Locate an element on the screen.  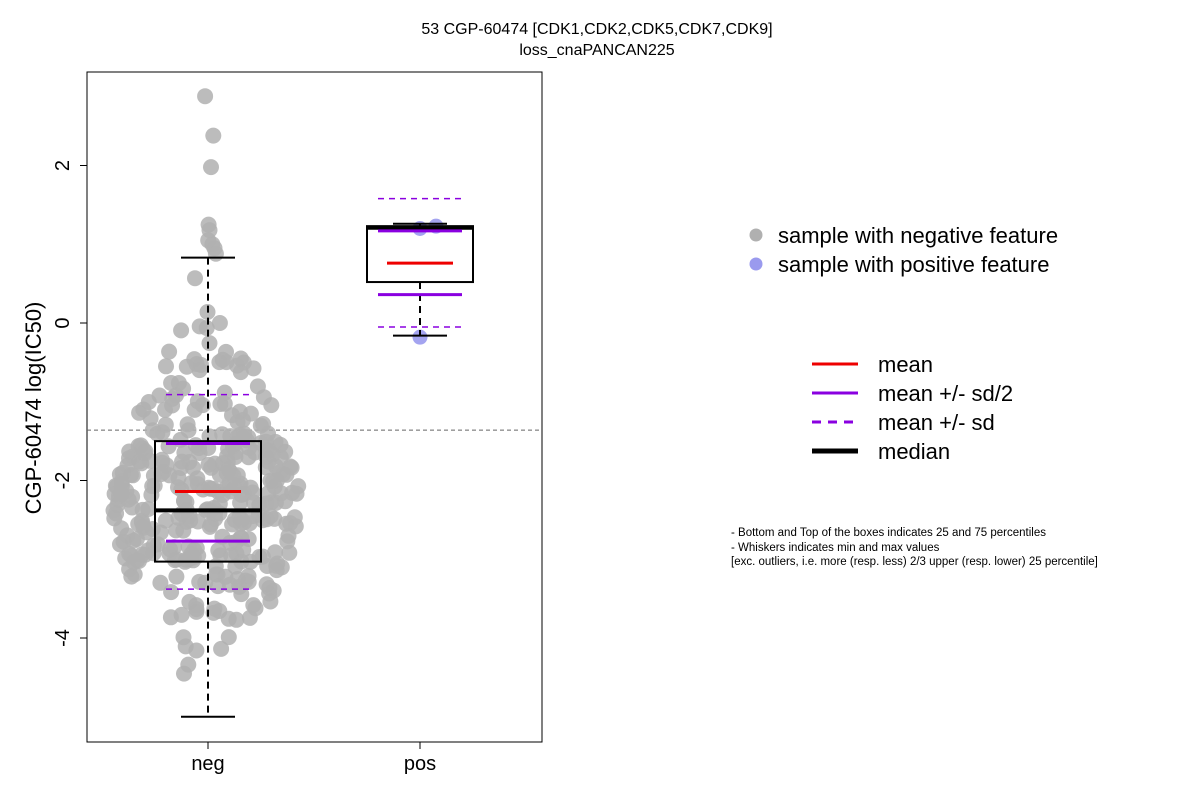
x-tick-label: pos is located at coordinates (420, 764).